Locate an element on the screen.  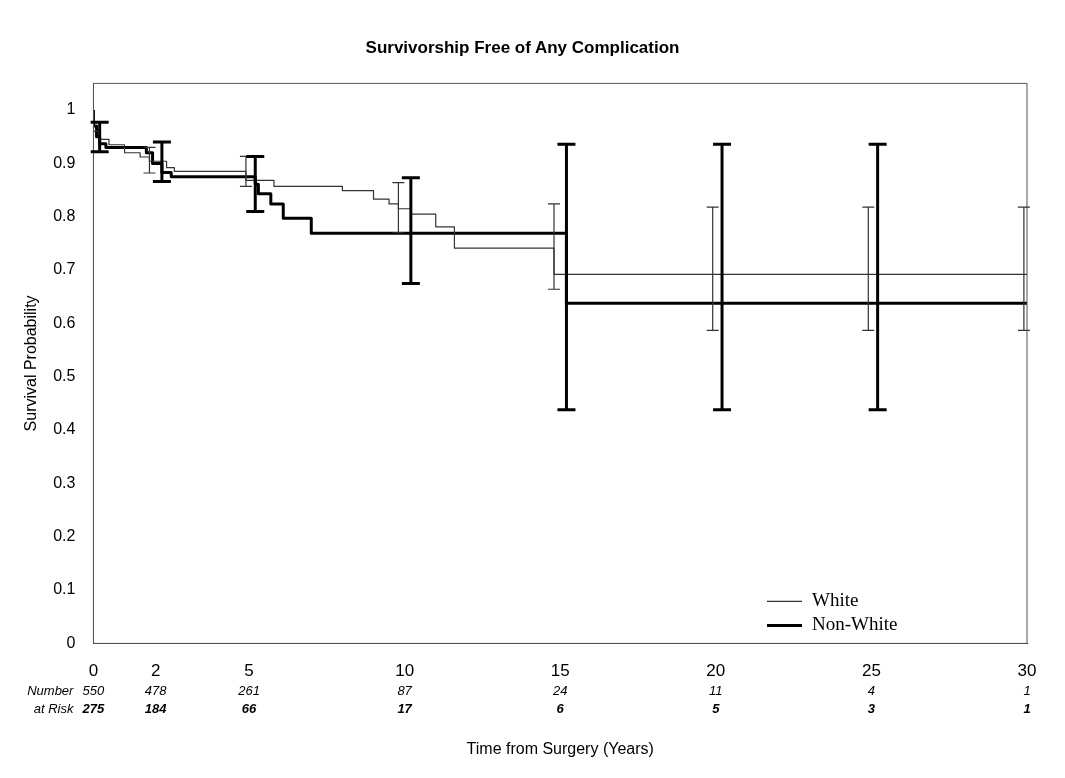
text: 3 is located at coordinates (871, 708).